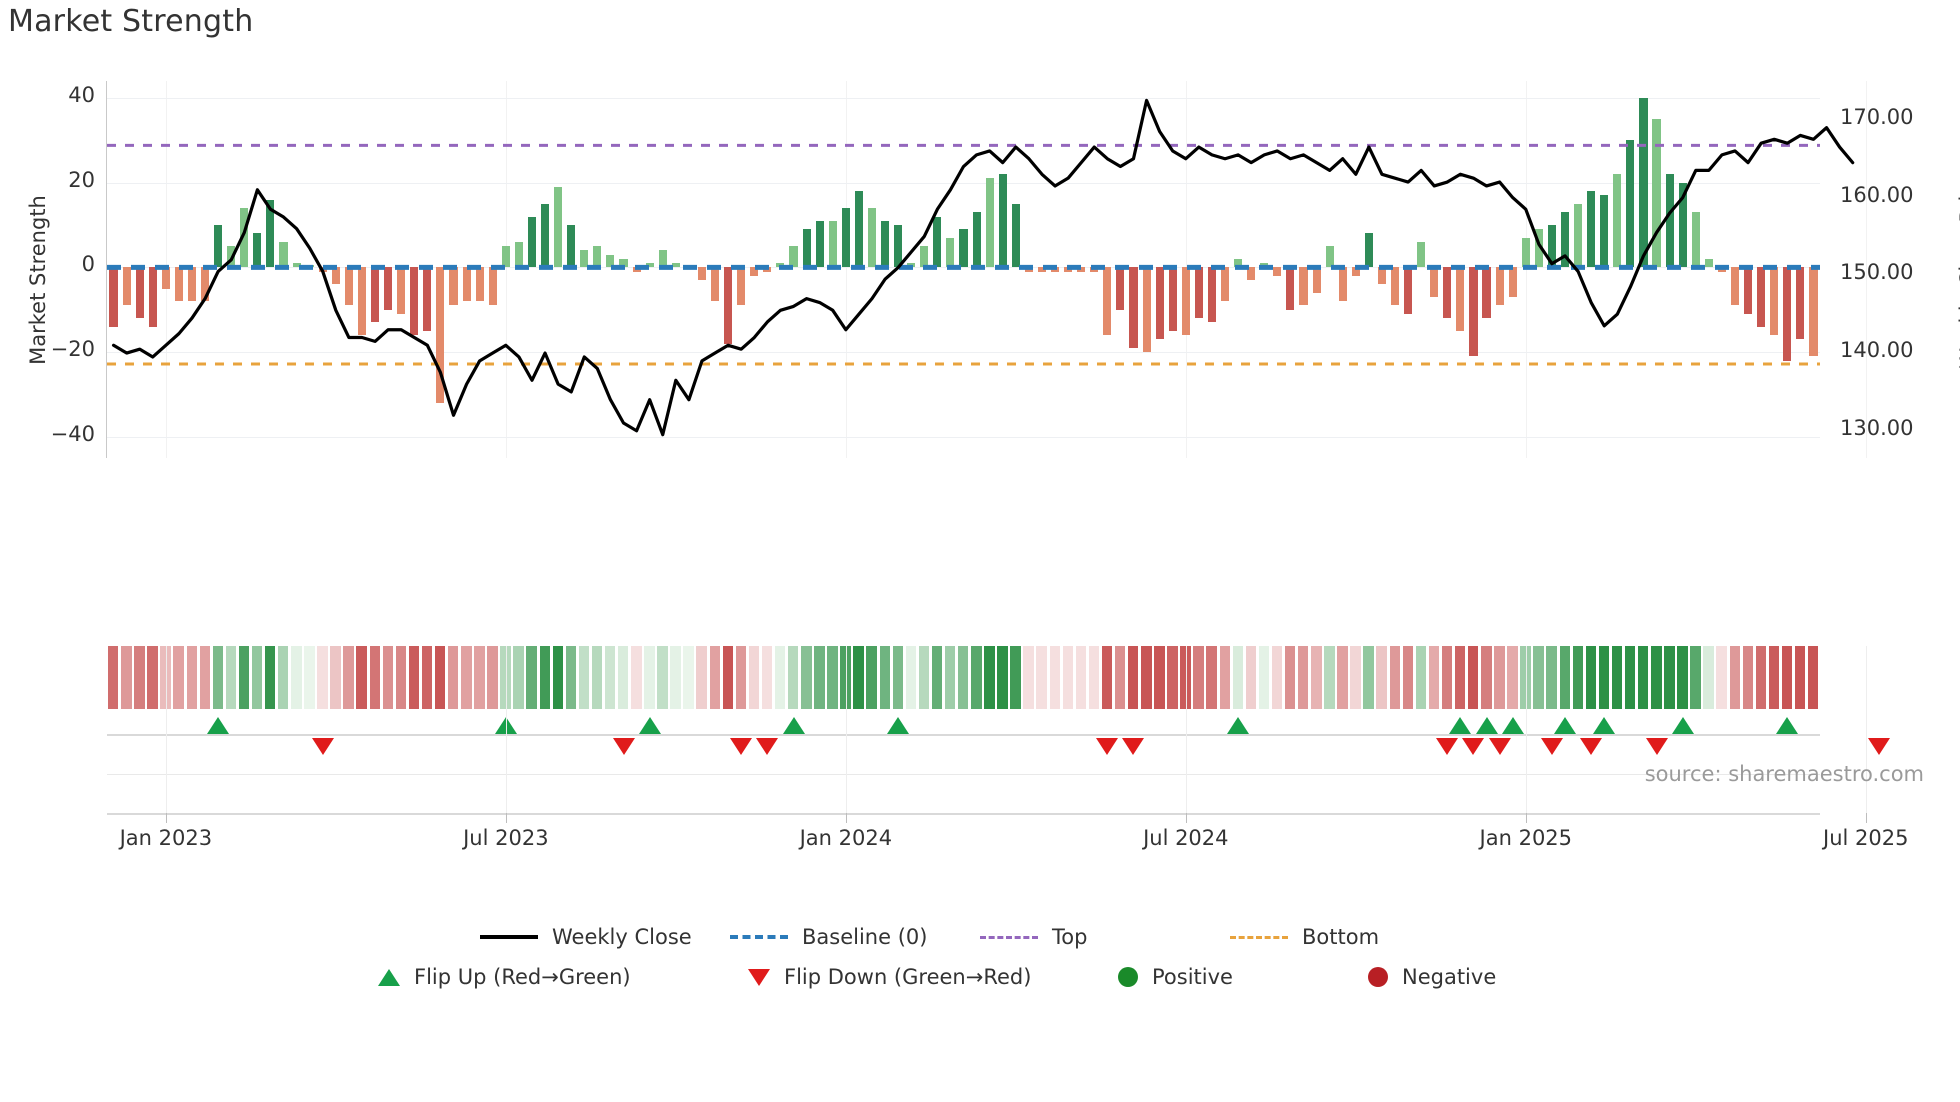  I want to click on legend-item: Flip Down (Green→Red), so click(915, 977).